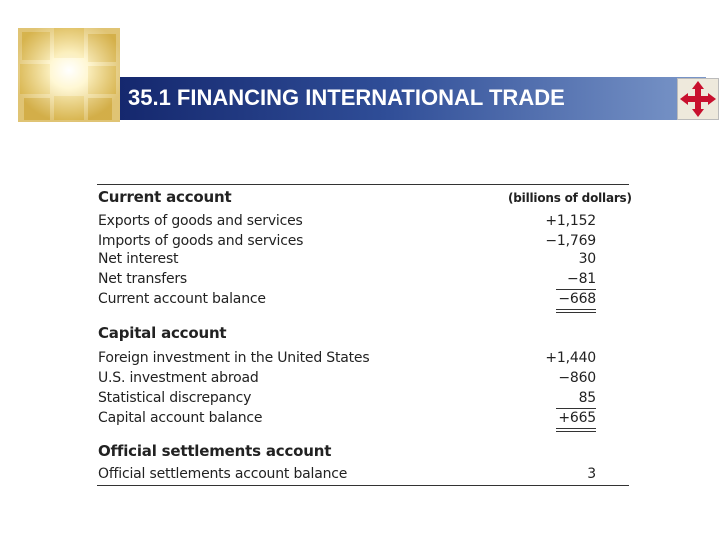  Describe the element at coordinates (577, 418) in the screenshot. I see `row-value: +665` at that location.